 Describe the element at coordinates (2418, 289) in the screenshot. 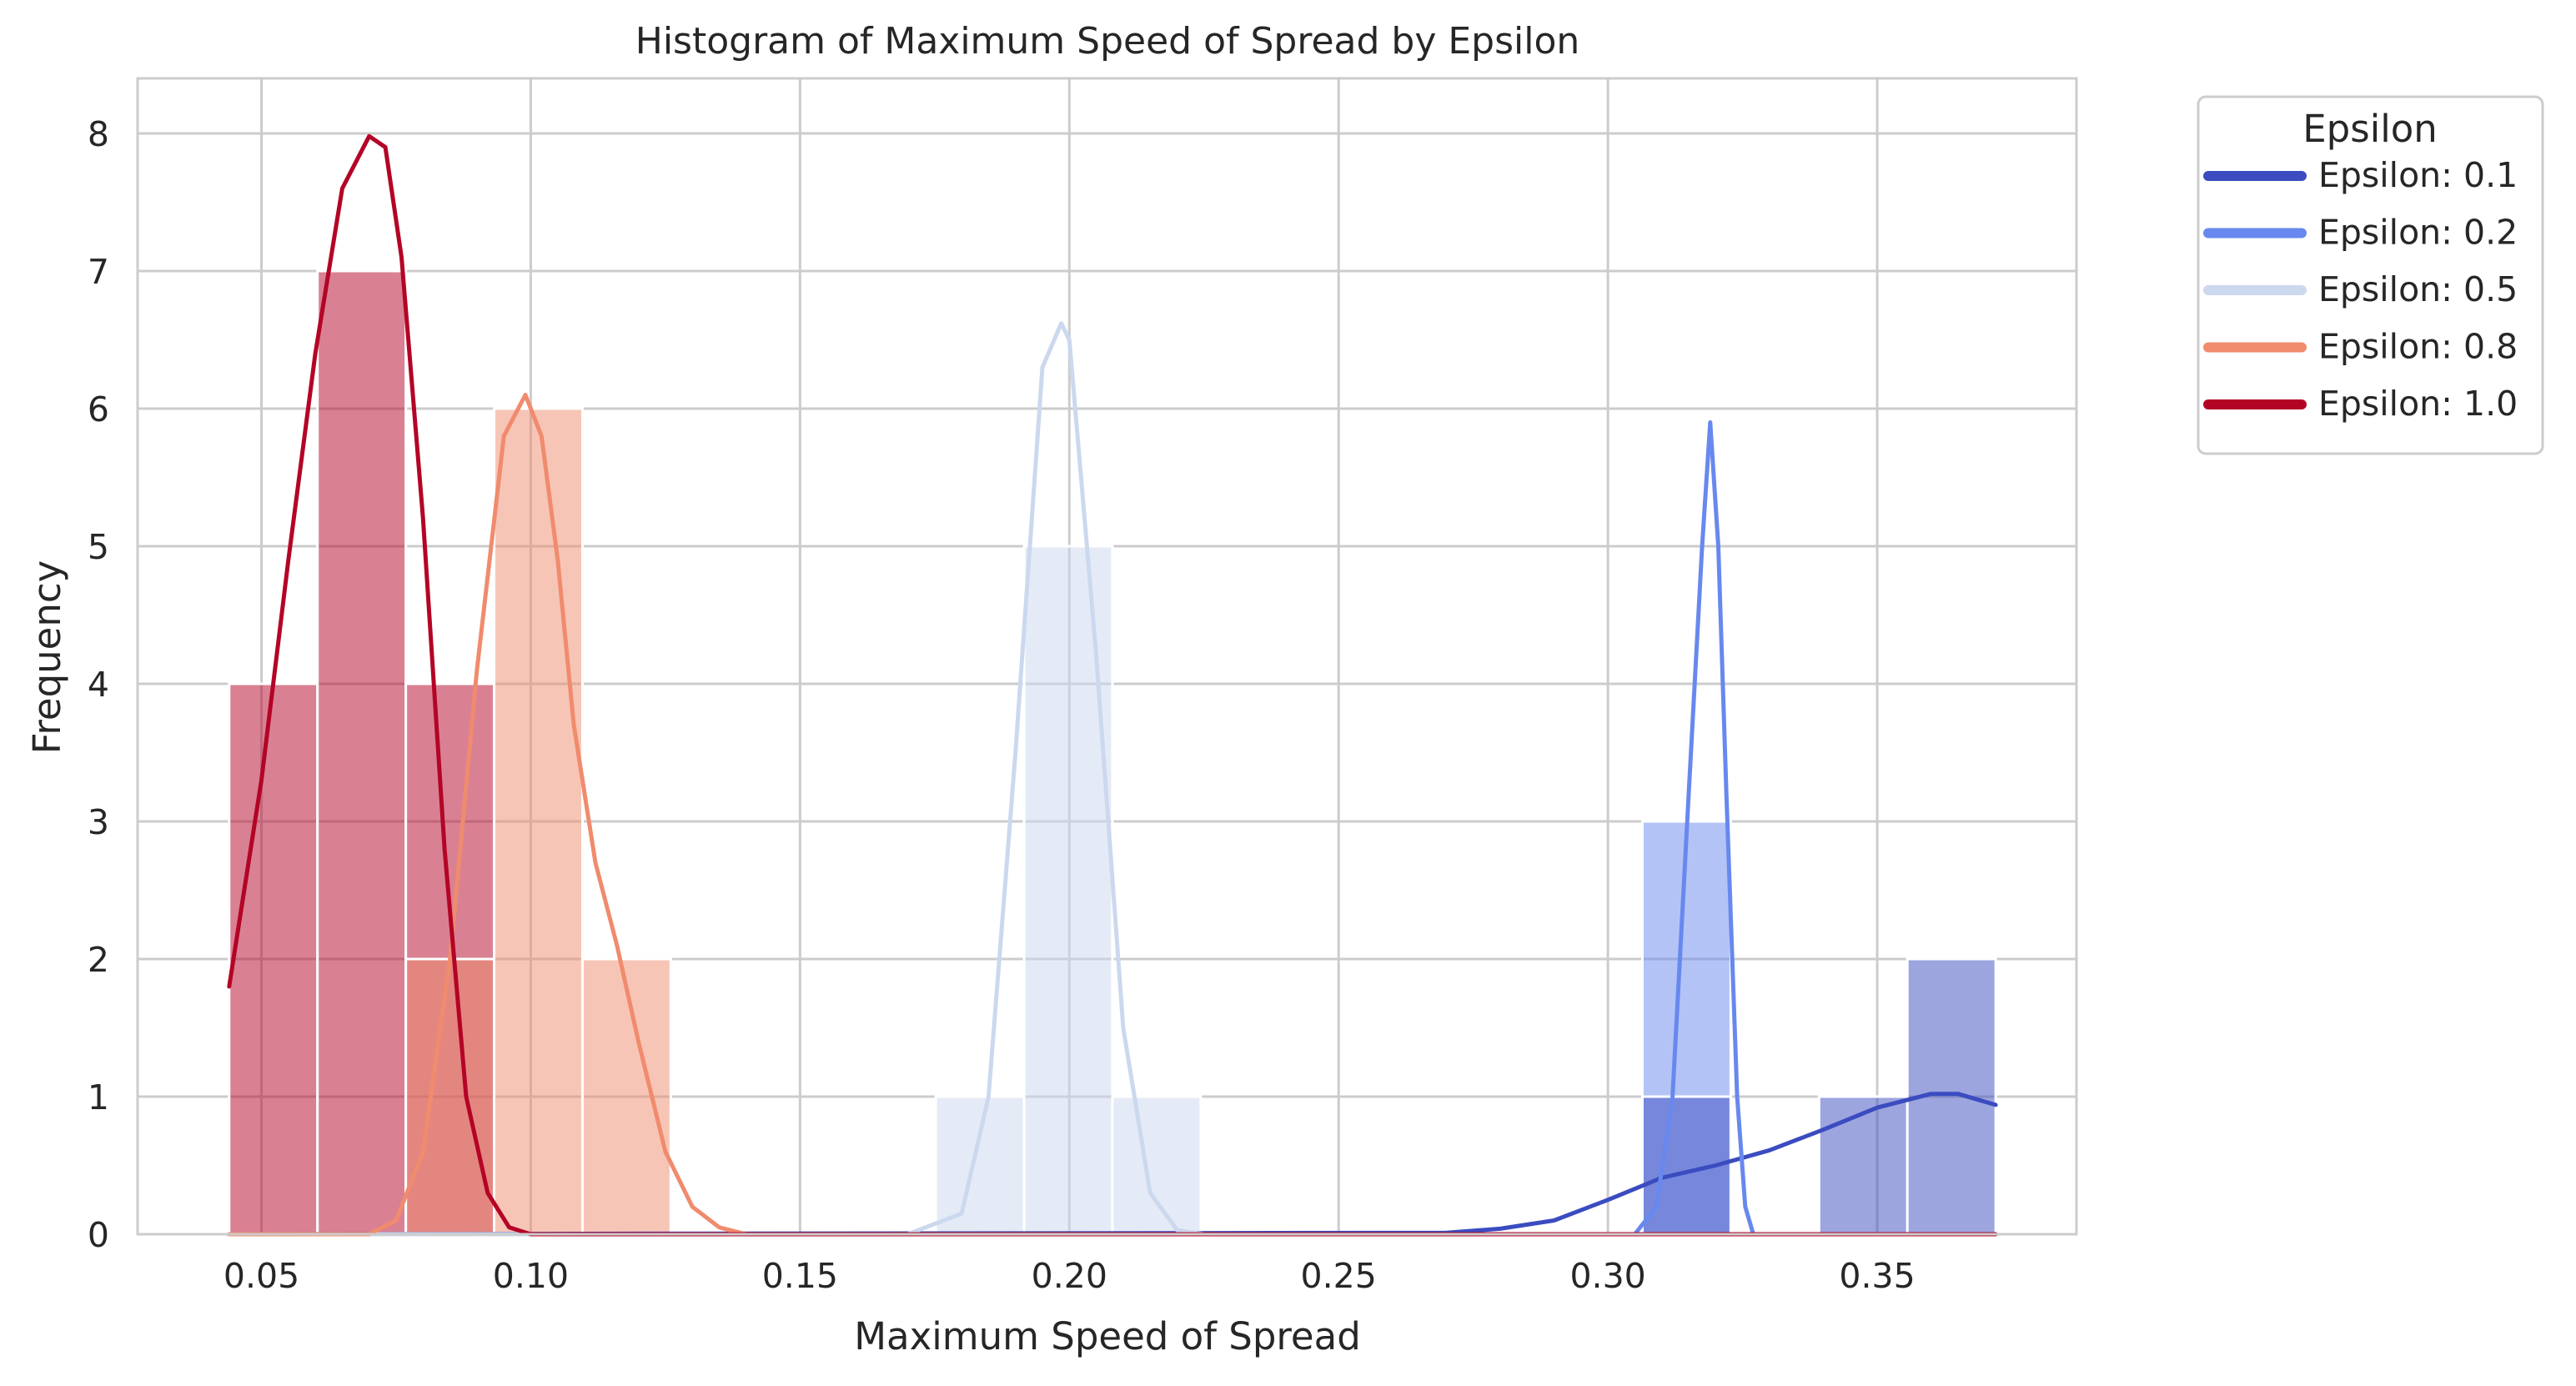

I see `legend-label: Epsilon: 0.5` at that location.